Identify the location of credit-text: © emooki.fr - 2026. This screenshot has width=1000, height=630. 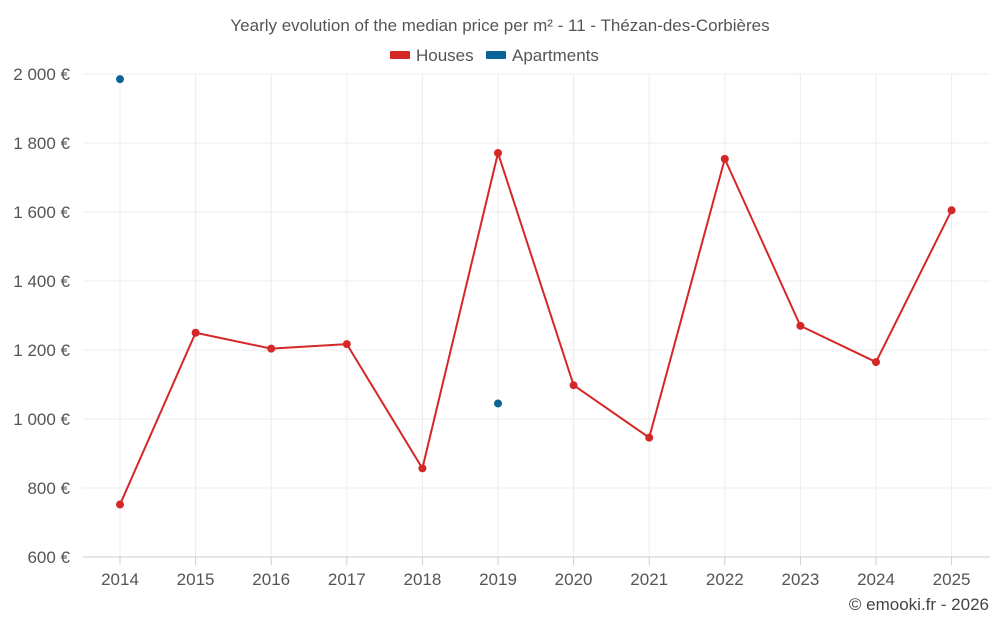
(919, 604).